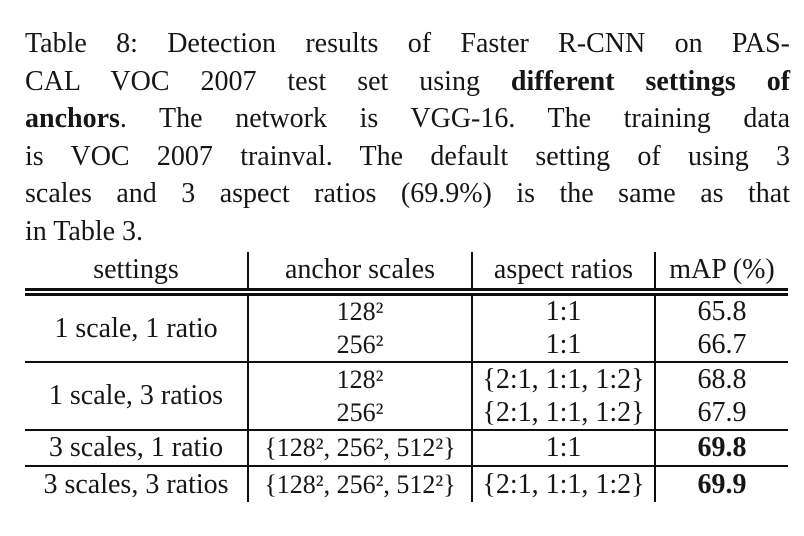 The height and width of the screenshot is (536, 804). I want to click on cell-map: 67.9, so click(722, 412).